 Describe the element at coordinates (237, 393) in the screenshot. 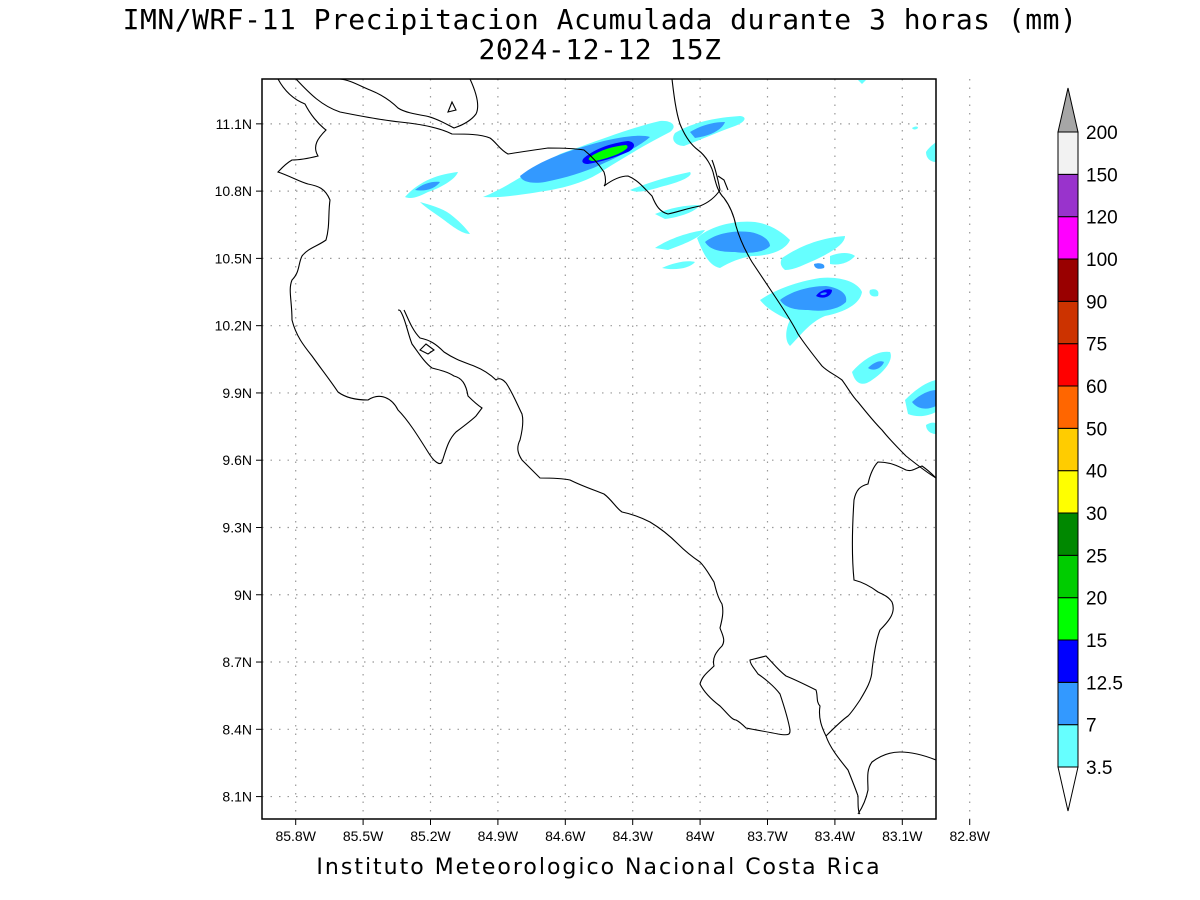

I see `latitude-tick-label: 9.9N` at that location.